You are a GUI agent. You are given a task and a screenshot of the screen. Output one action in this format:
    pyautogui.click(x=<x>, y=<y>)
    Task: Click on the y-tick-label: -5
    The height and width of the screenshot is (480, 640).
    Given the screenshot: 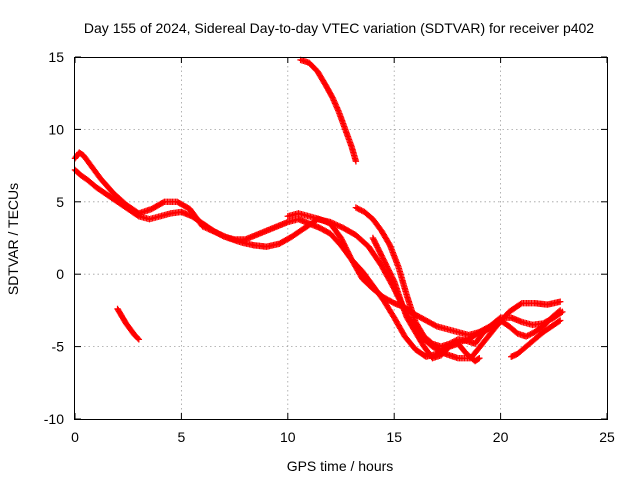 What is the action you would take?
    pyautogui.click(x=58, y=347)
    